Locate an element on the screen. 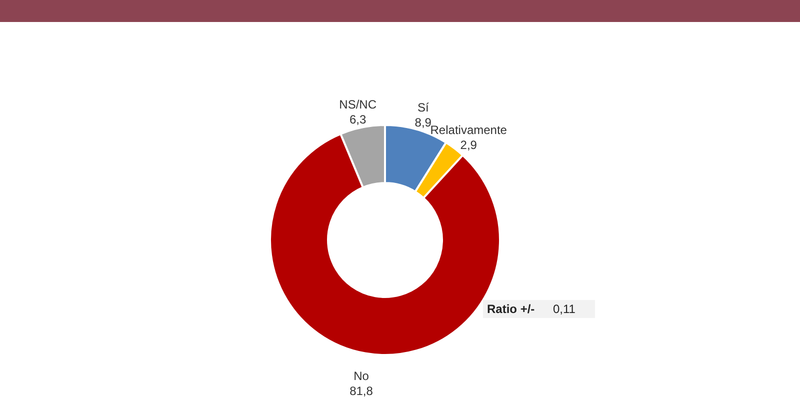  data-label: 8,9 is located at coordinates (423, 122).